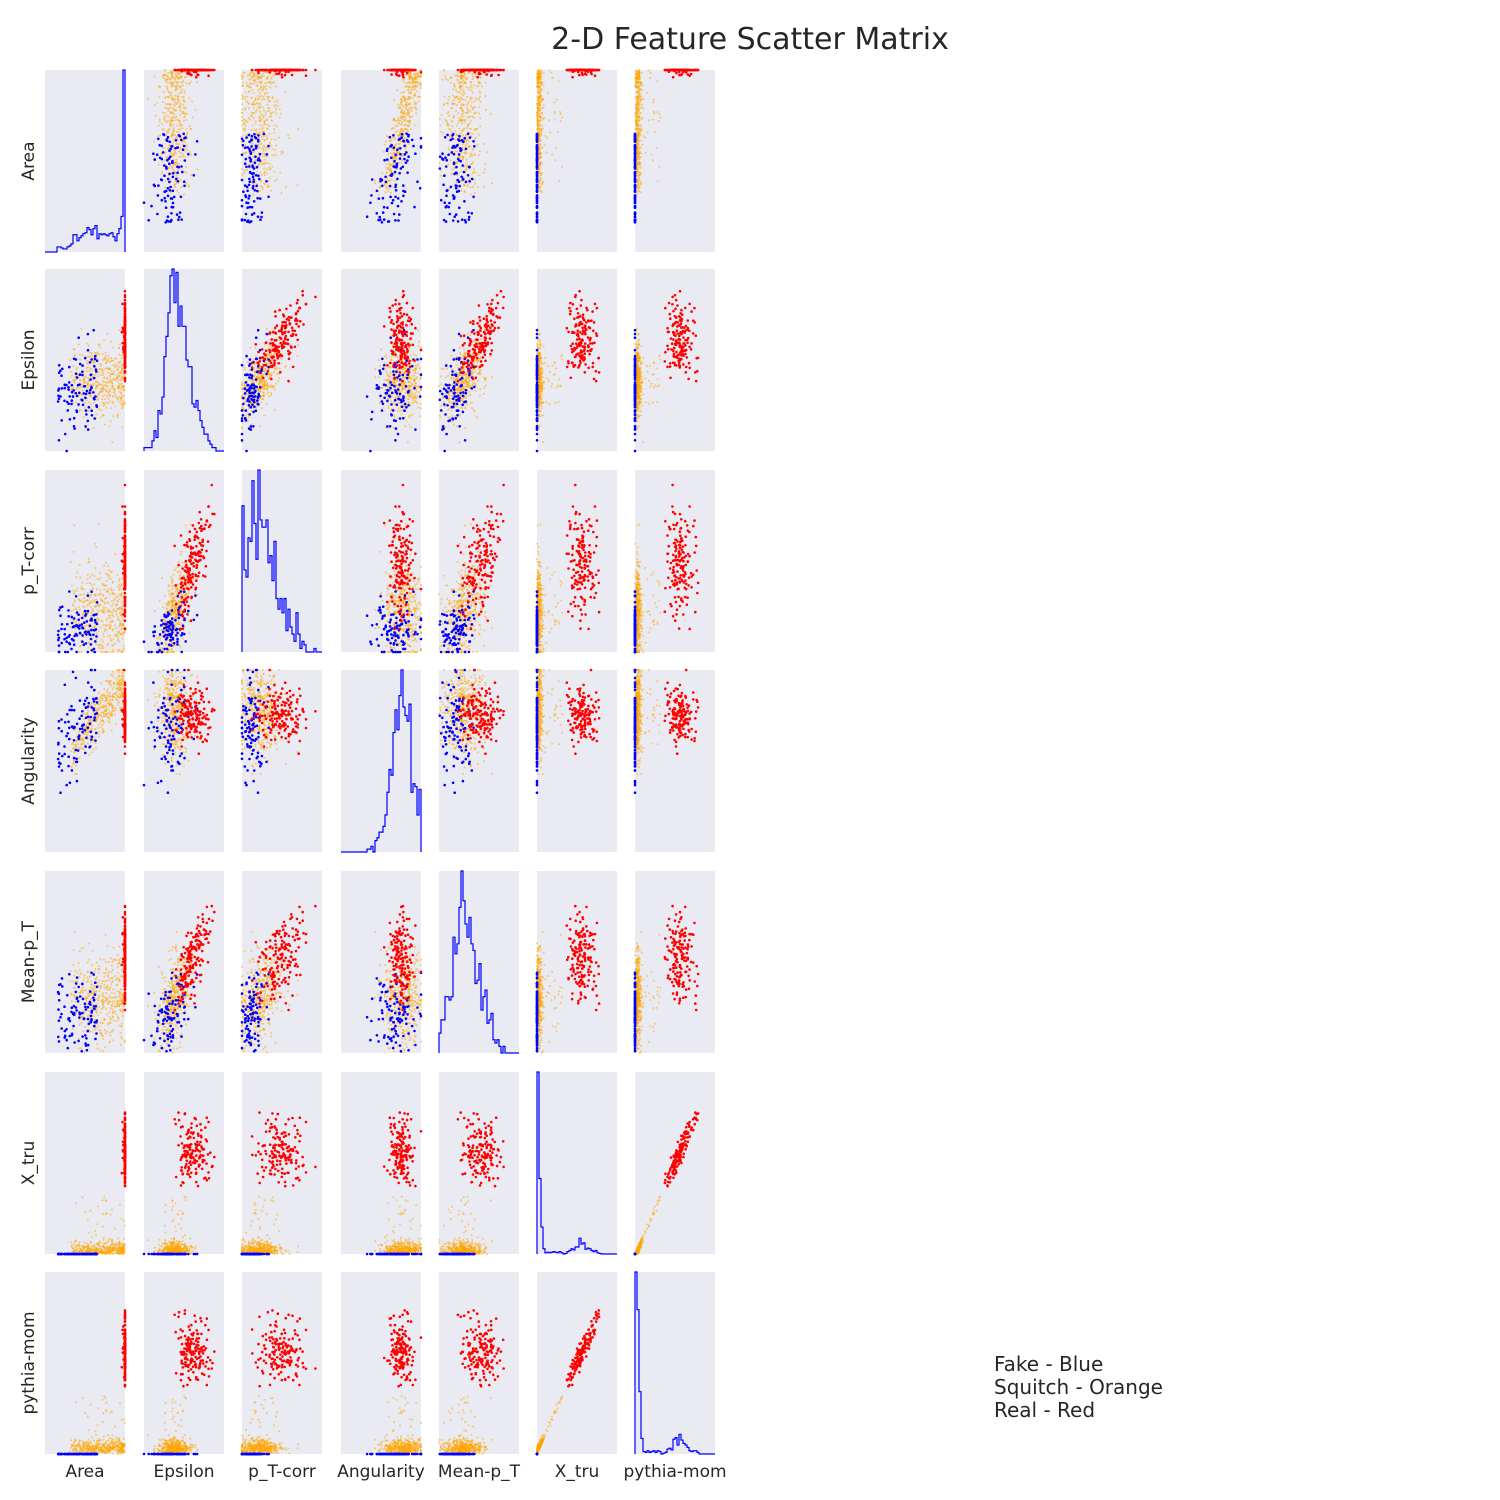 Image resolution: width=1500 pixels, height=1500 pixels. Describe the element at coordinates (85, 161) in the screenshot. I see `panel-Area-vs-Area` at that location.